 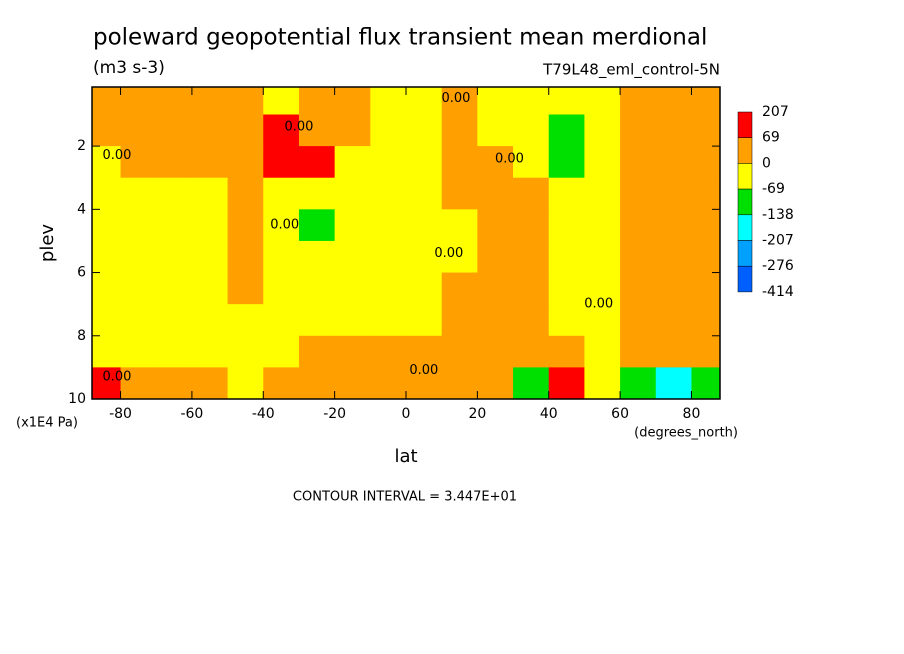 I want to click on x-tick-label: -80, so click(x=120, y=414).